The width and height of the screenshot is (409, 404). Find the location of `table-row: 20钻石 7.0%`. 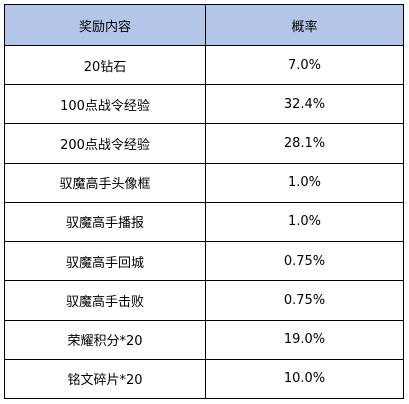

table-row: 20钻石 7.0% is located at coordinates (204, 65).